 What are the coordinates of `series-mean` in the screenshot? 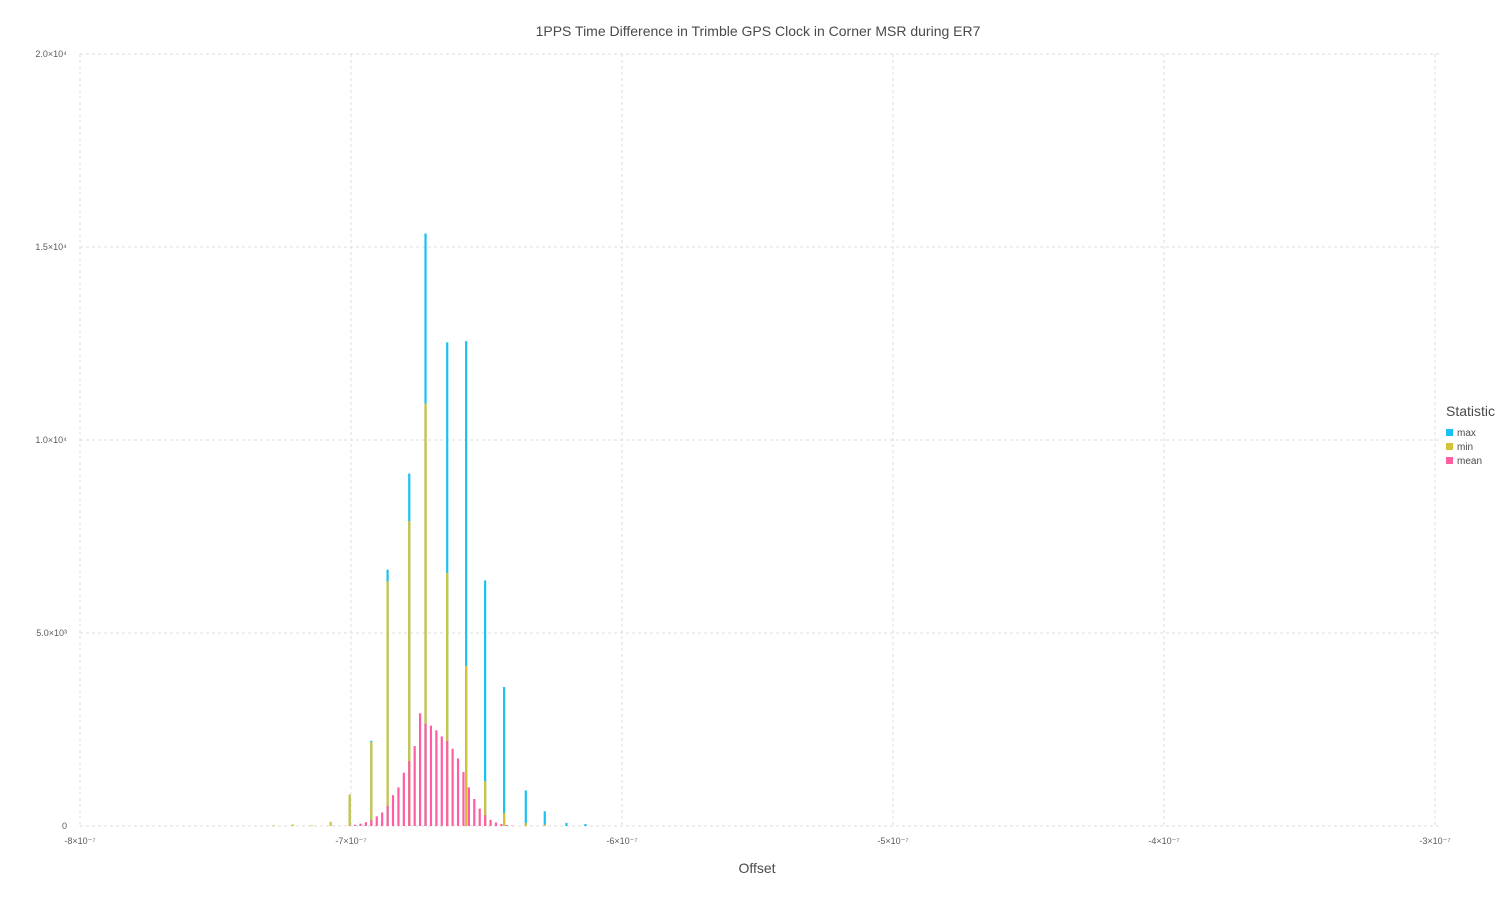 It's located at (431, 769).